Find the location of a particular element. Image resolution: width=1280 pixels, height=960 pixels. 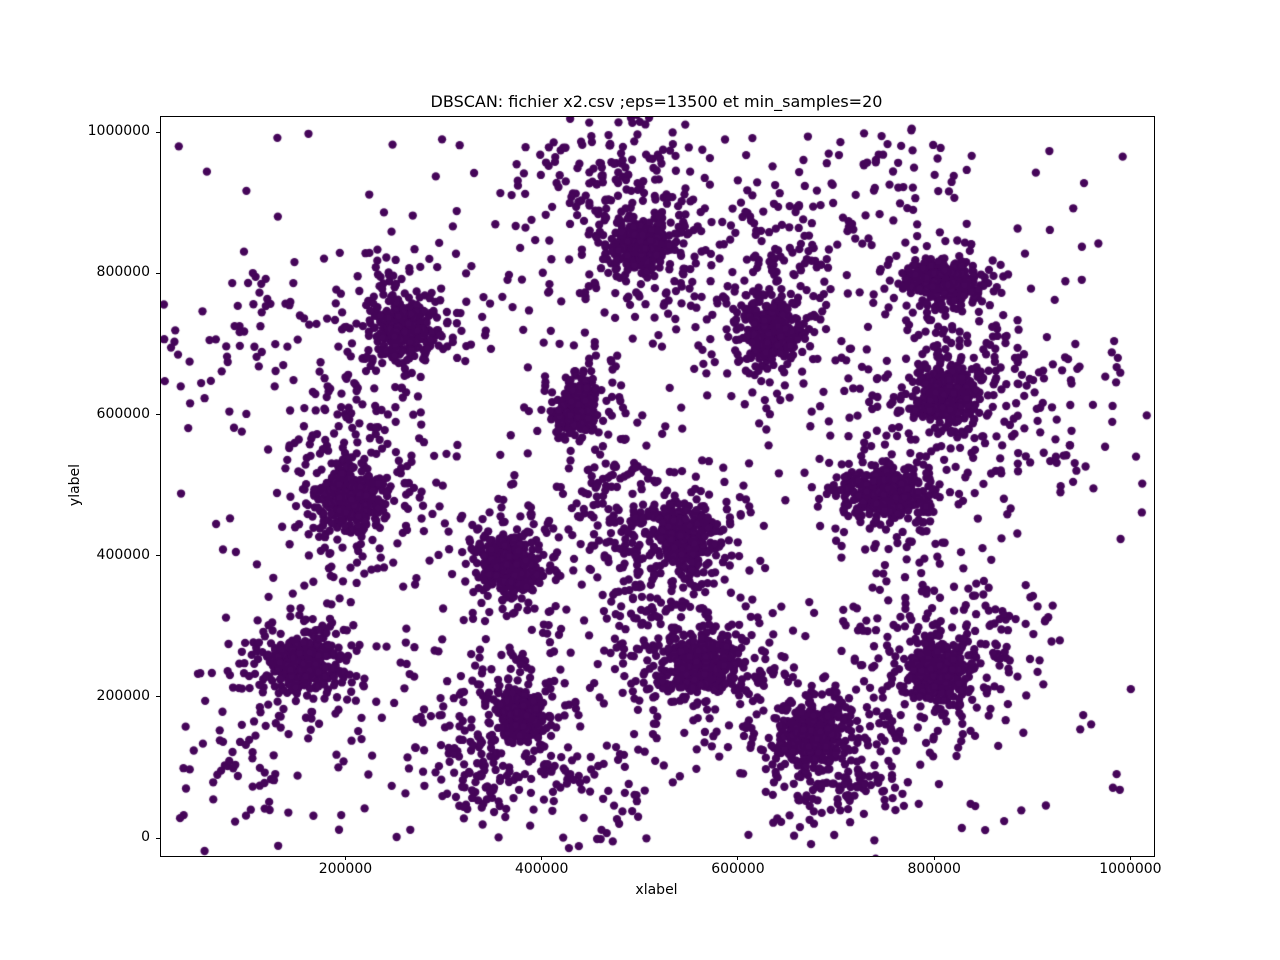

x-tick-label: 1000000 is located at coordinates (1130, 869).